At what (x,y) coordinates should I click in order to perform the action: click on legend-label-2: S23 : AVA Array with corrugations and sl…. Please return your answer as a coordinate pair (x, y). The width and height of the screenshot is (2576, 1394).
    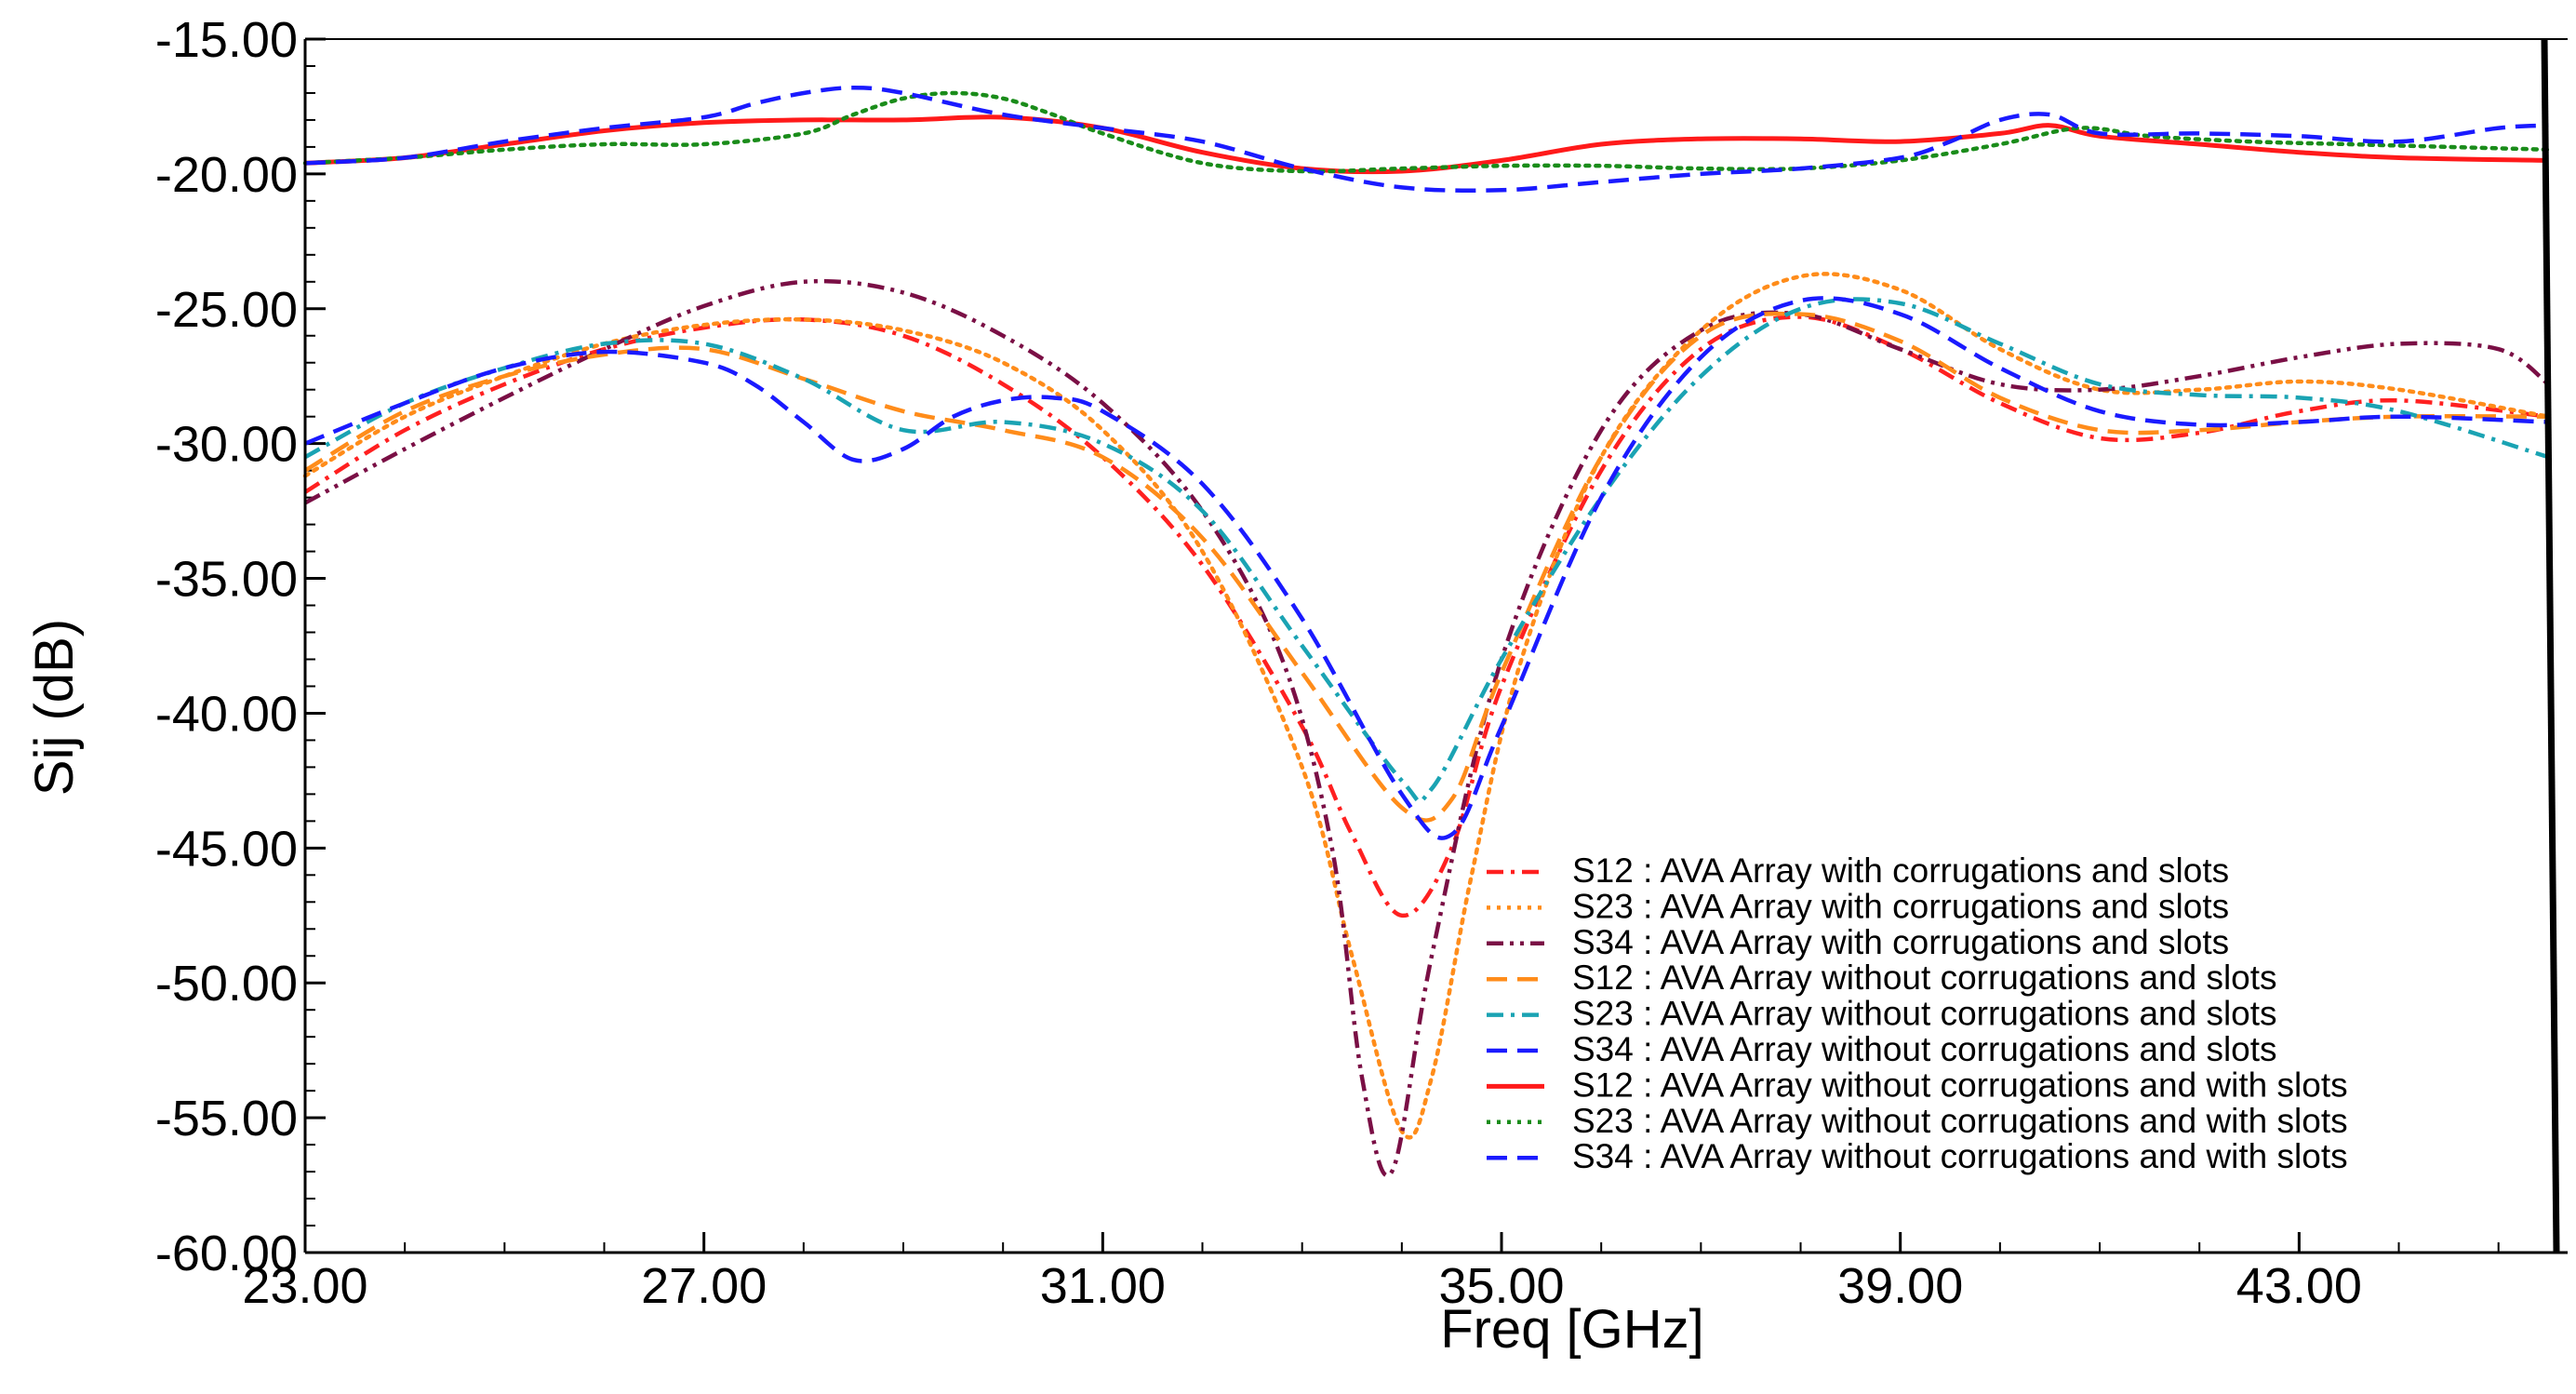
    Looking at the image, I should click on (1900, 906).